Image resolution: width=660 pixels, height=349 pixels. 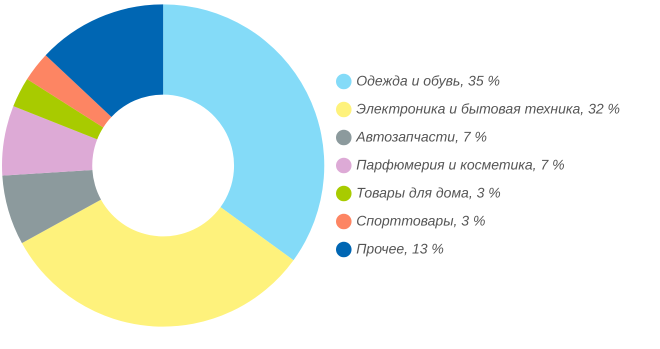 What do you see at coordinates (460, 164) in the screenshot?
I see `legend-label: Парфюмерия и косметика, 7 %` at bounding box center [460, 164].